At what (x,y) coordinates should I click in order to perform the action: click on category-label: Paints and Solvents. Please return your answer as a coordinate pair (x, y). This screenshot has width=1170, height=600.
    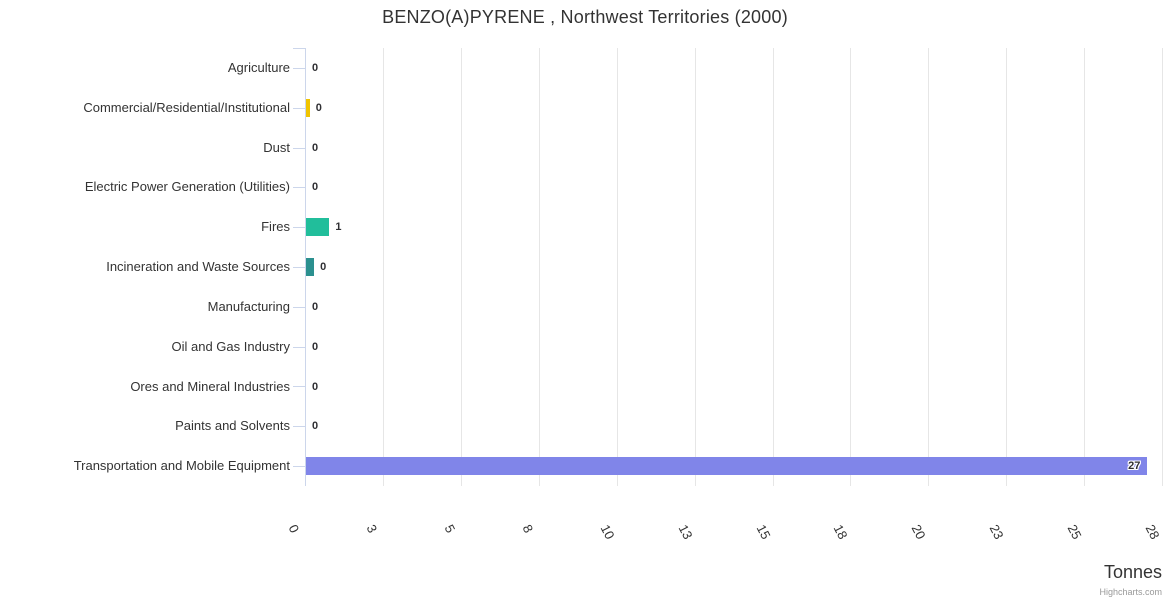
    Looking at the image, I should click on (232, 426).